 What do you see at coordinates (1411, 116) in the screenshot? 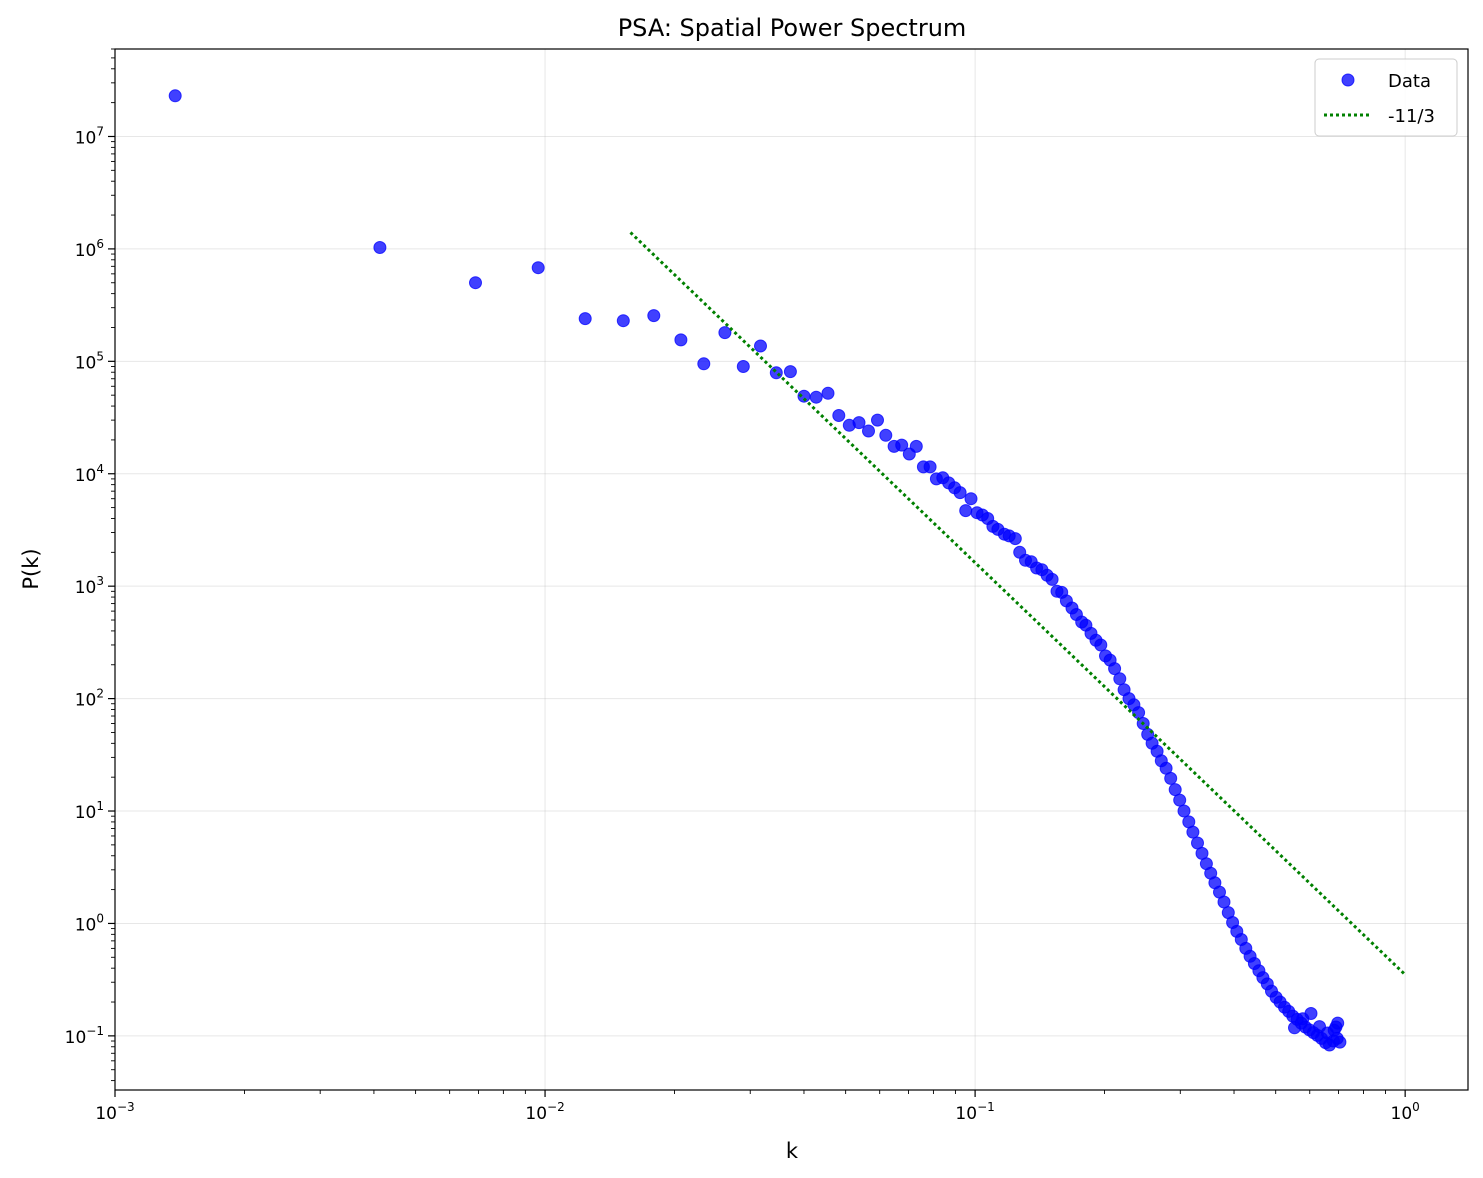
I see `legend-label-fit: -11/3` at bounding box center [1411, 116].